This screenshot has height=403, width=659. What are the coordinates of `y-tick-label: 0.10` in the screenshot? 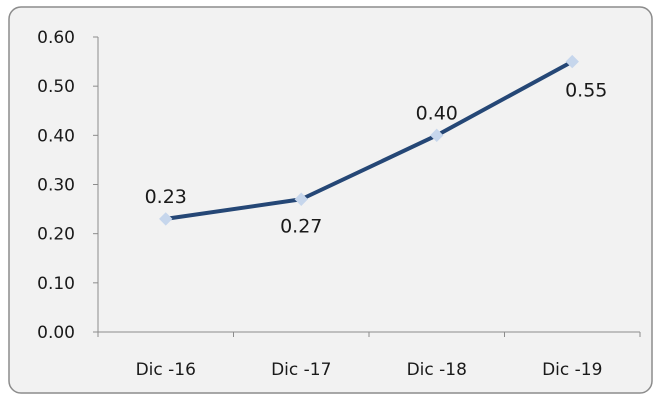 It's located at (56, 284).